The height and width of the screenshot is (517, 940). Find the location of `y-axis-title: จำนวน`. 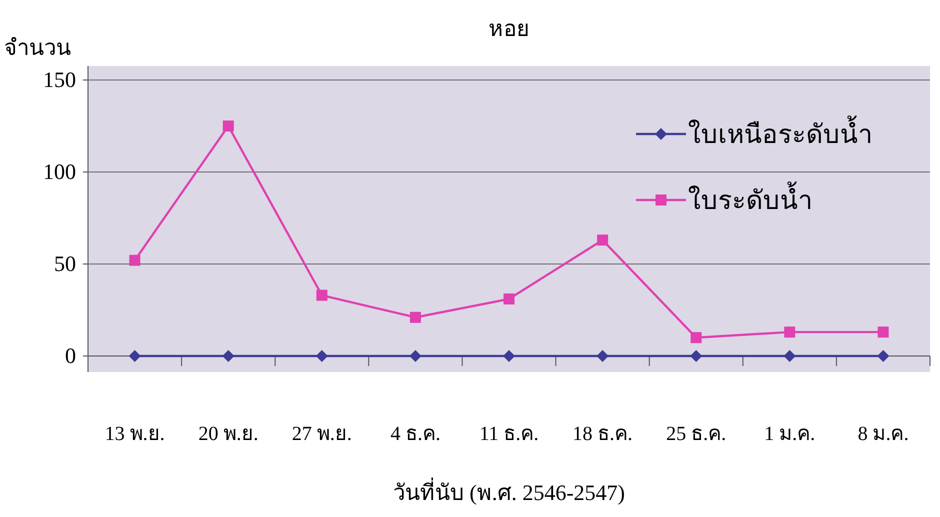

y-axis-title: จำนวน is located at coordinates (37, 47).